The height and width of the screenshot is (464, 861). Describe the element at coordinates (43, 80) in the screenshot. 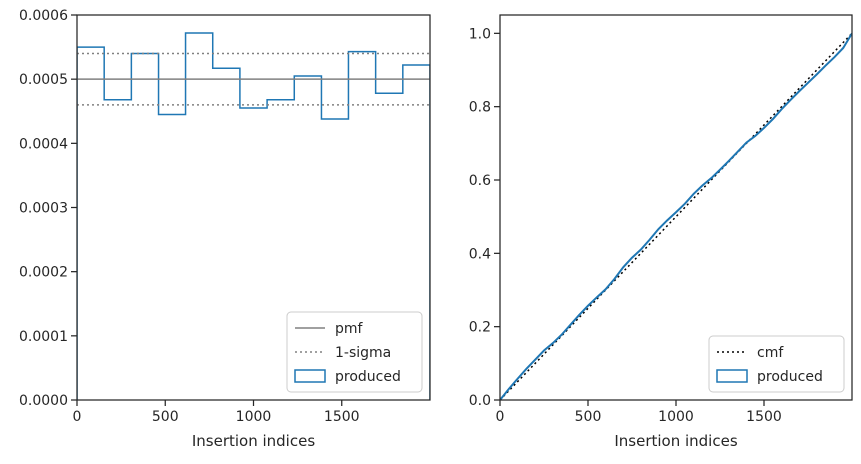

I see `y-tick-label: 0.0005` at that location.